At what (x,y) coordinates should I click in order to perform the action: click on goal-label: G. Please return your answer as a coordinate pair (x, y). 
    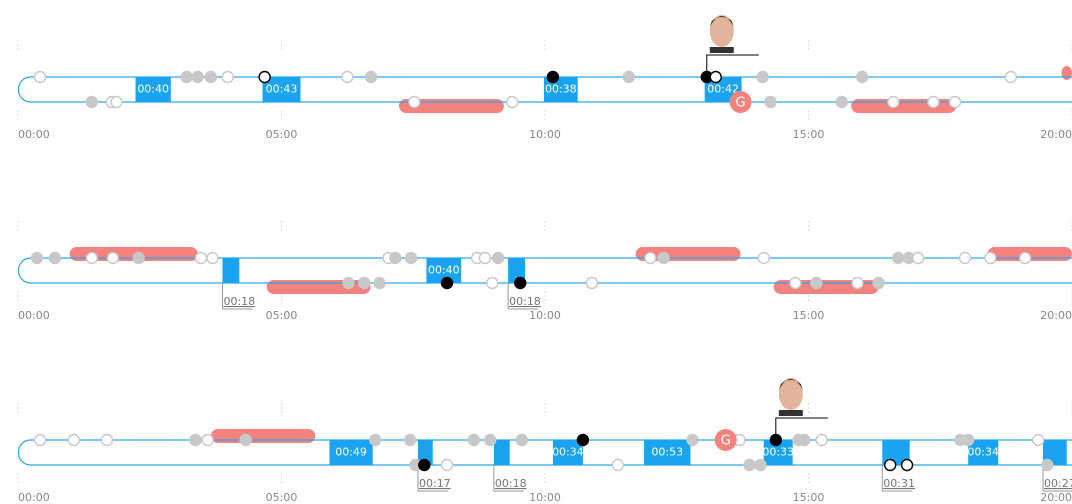
    Looking at the image, I should click on (726, 441).